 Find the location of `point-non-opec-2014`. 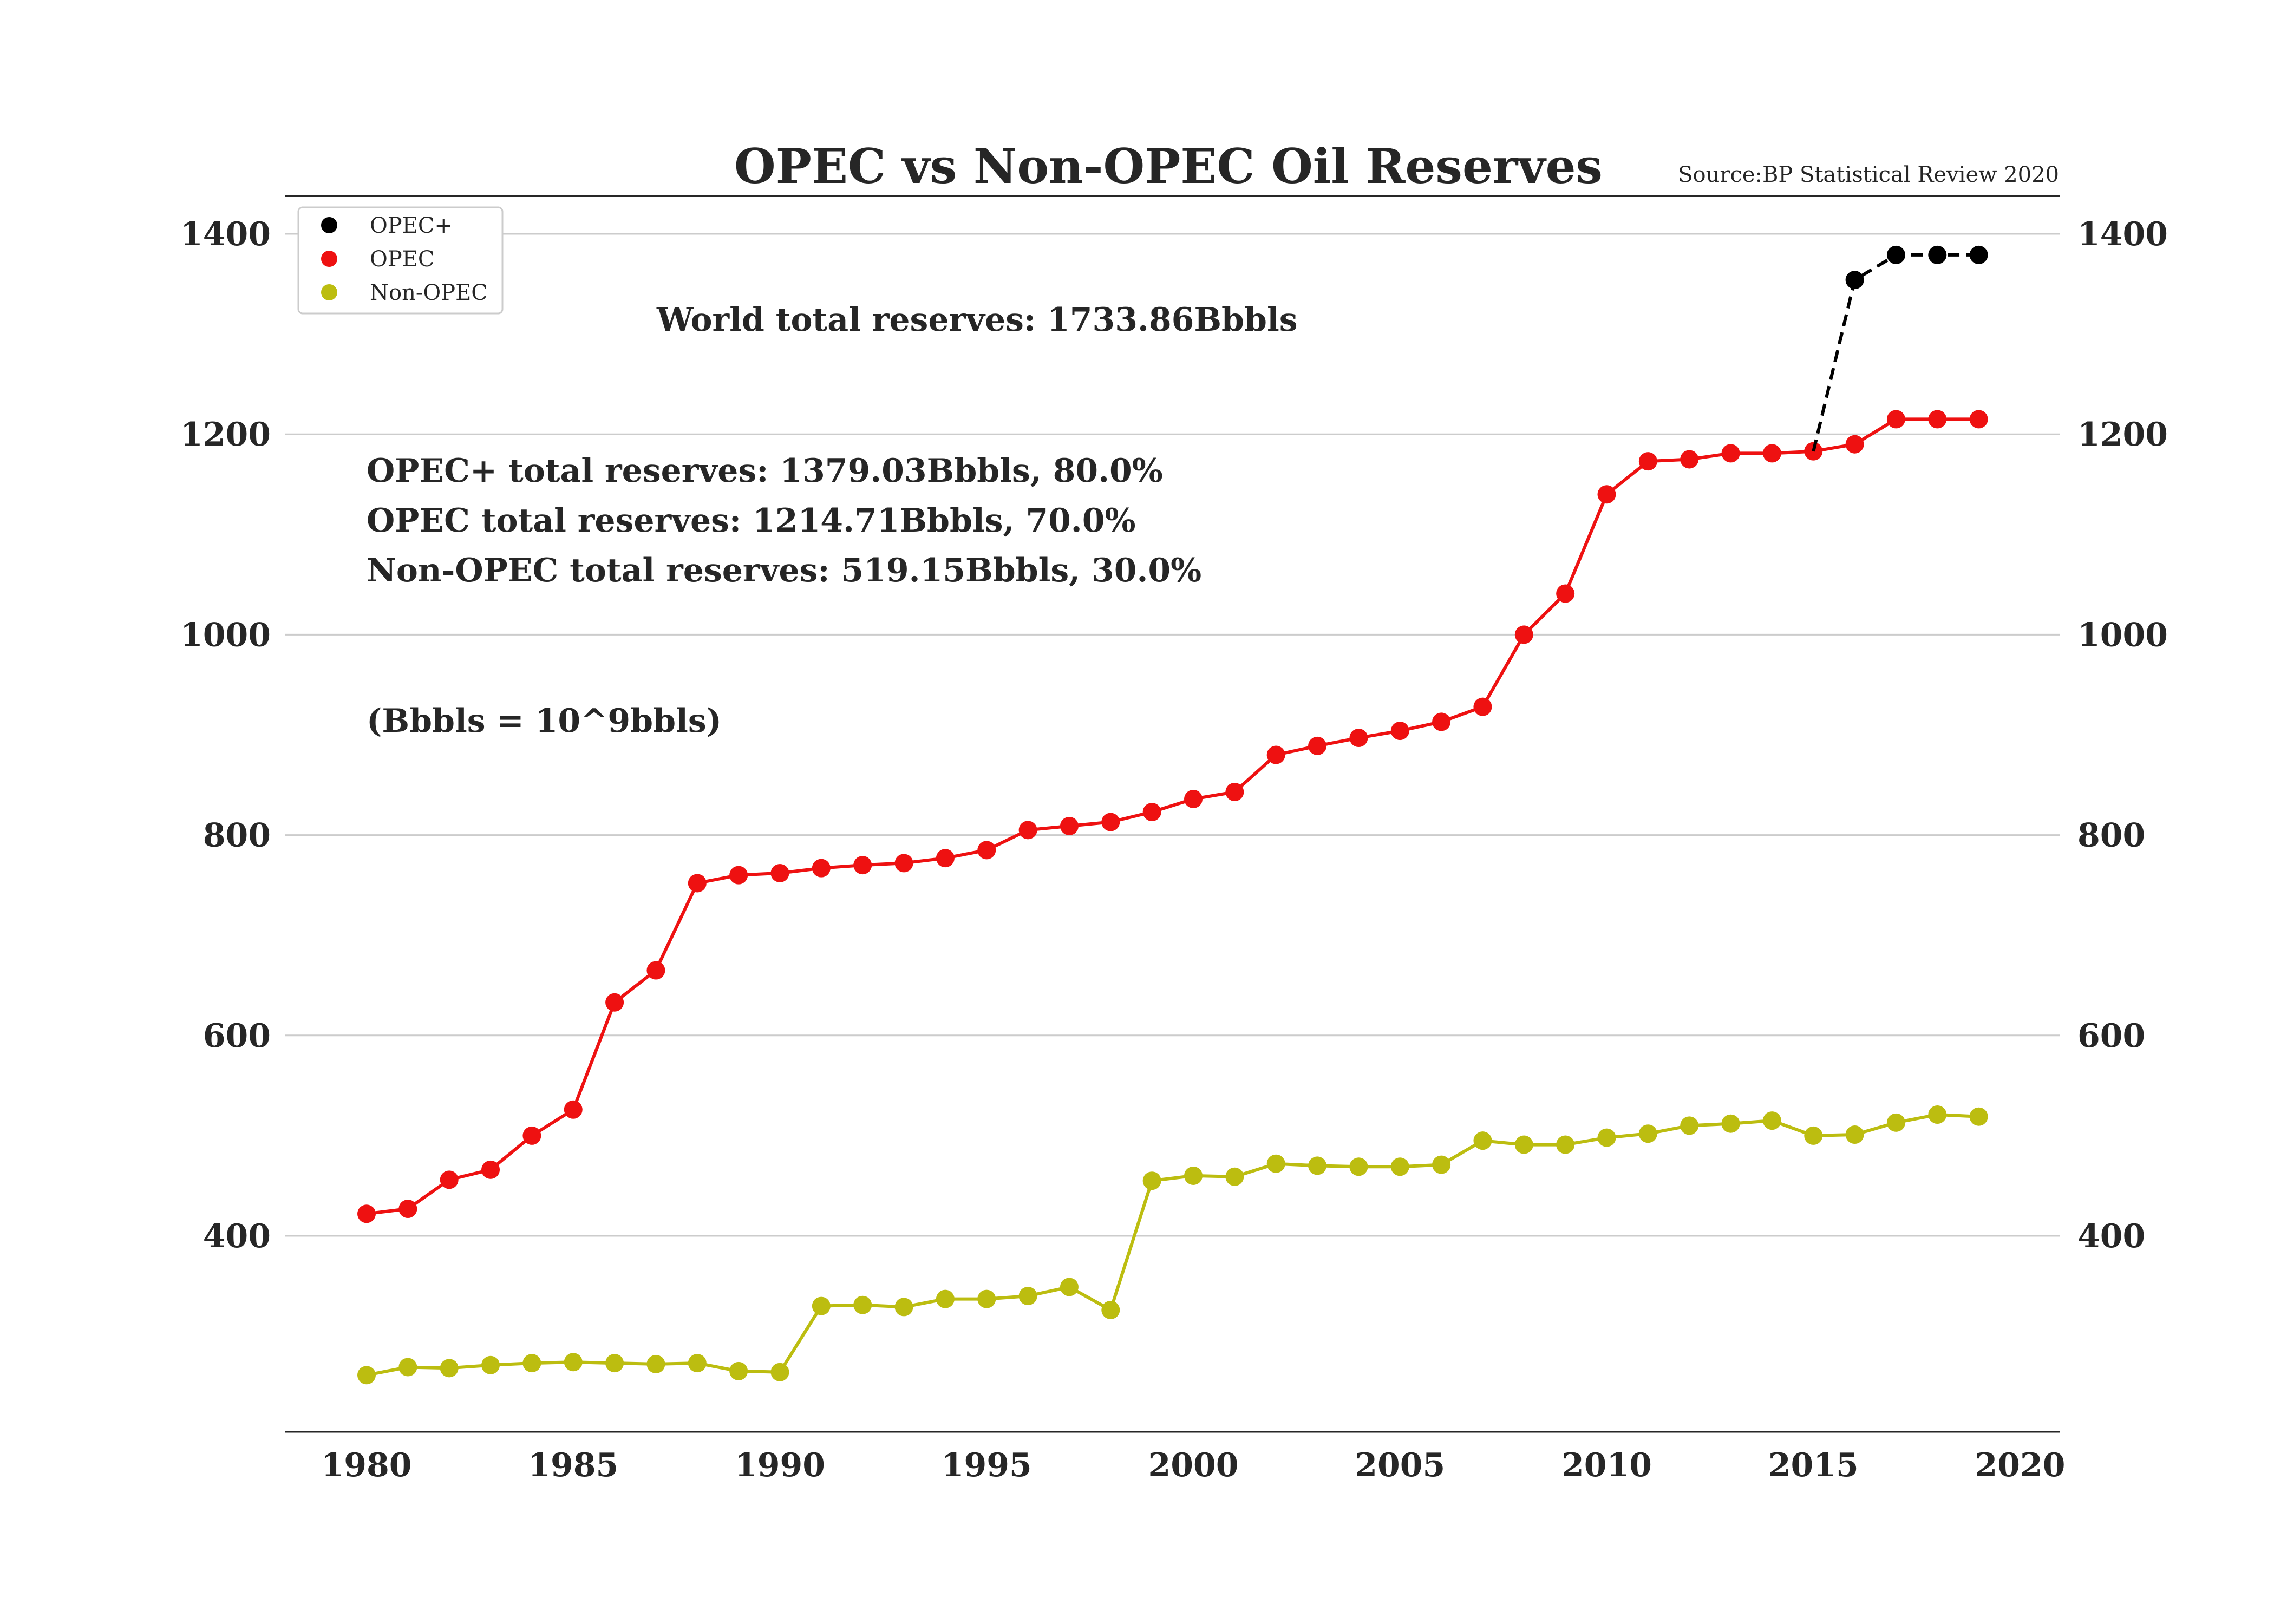

point-non-opec-2014 is located at coordinates (1772, 1120).